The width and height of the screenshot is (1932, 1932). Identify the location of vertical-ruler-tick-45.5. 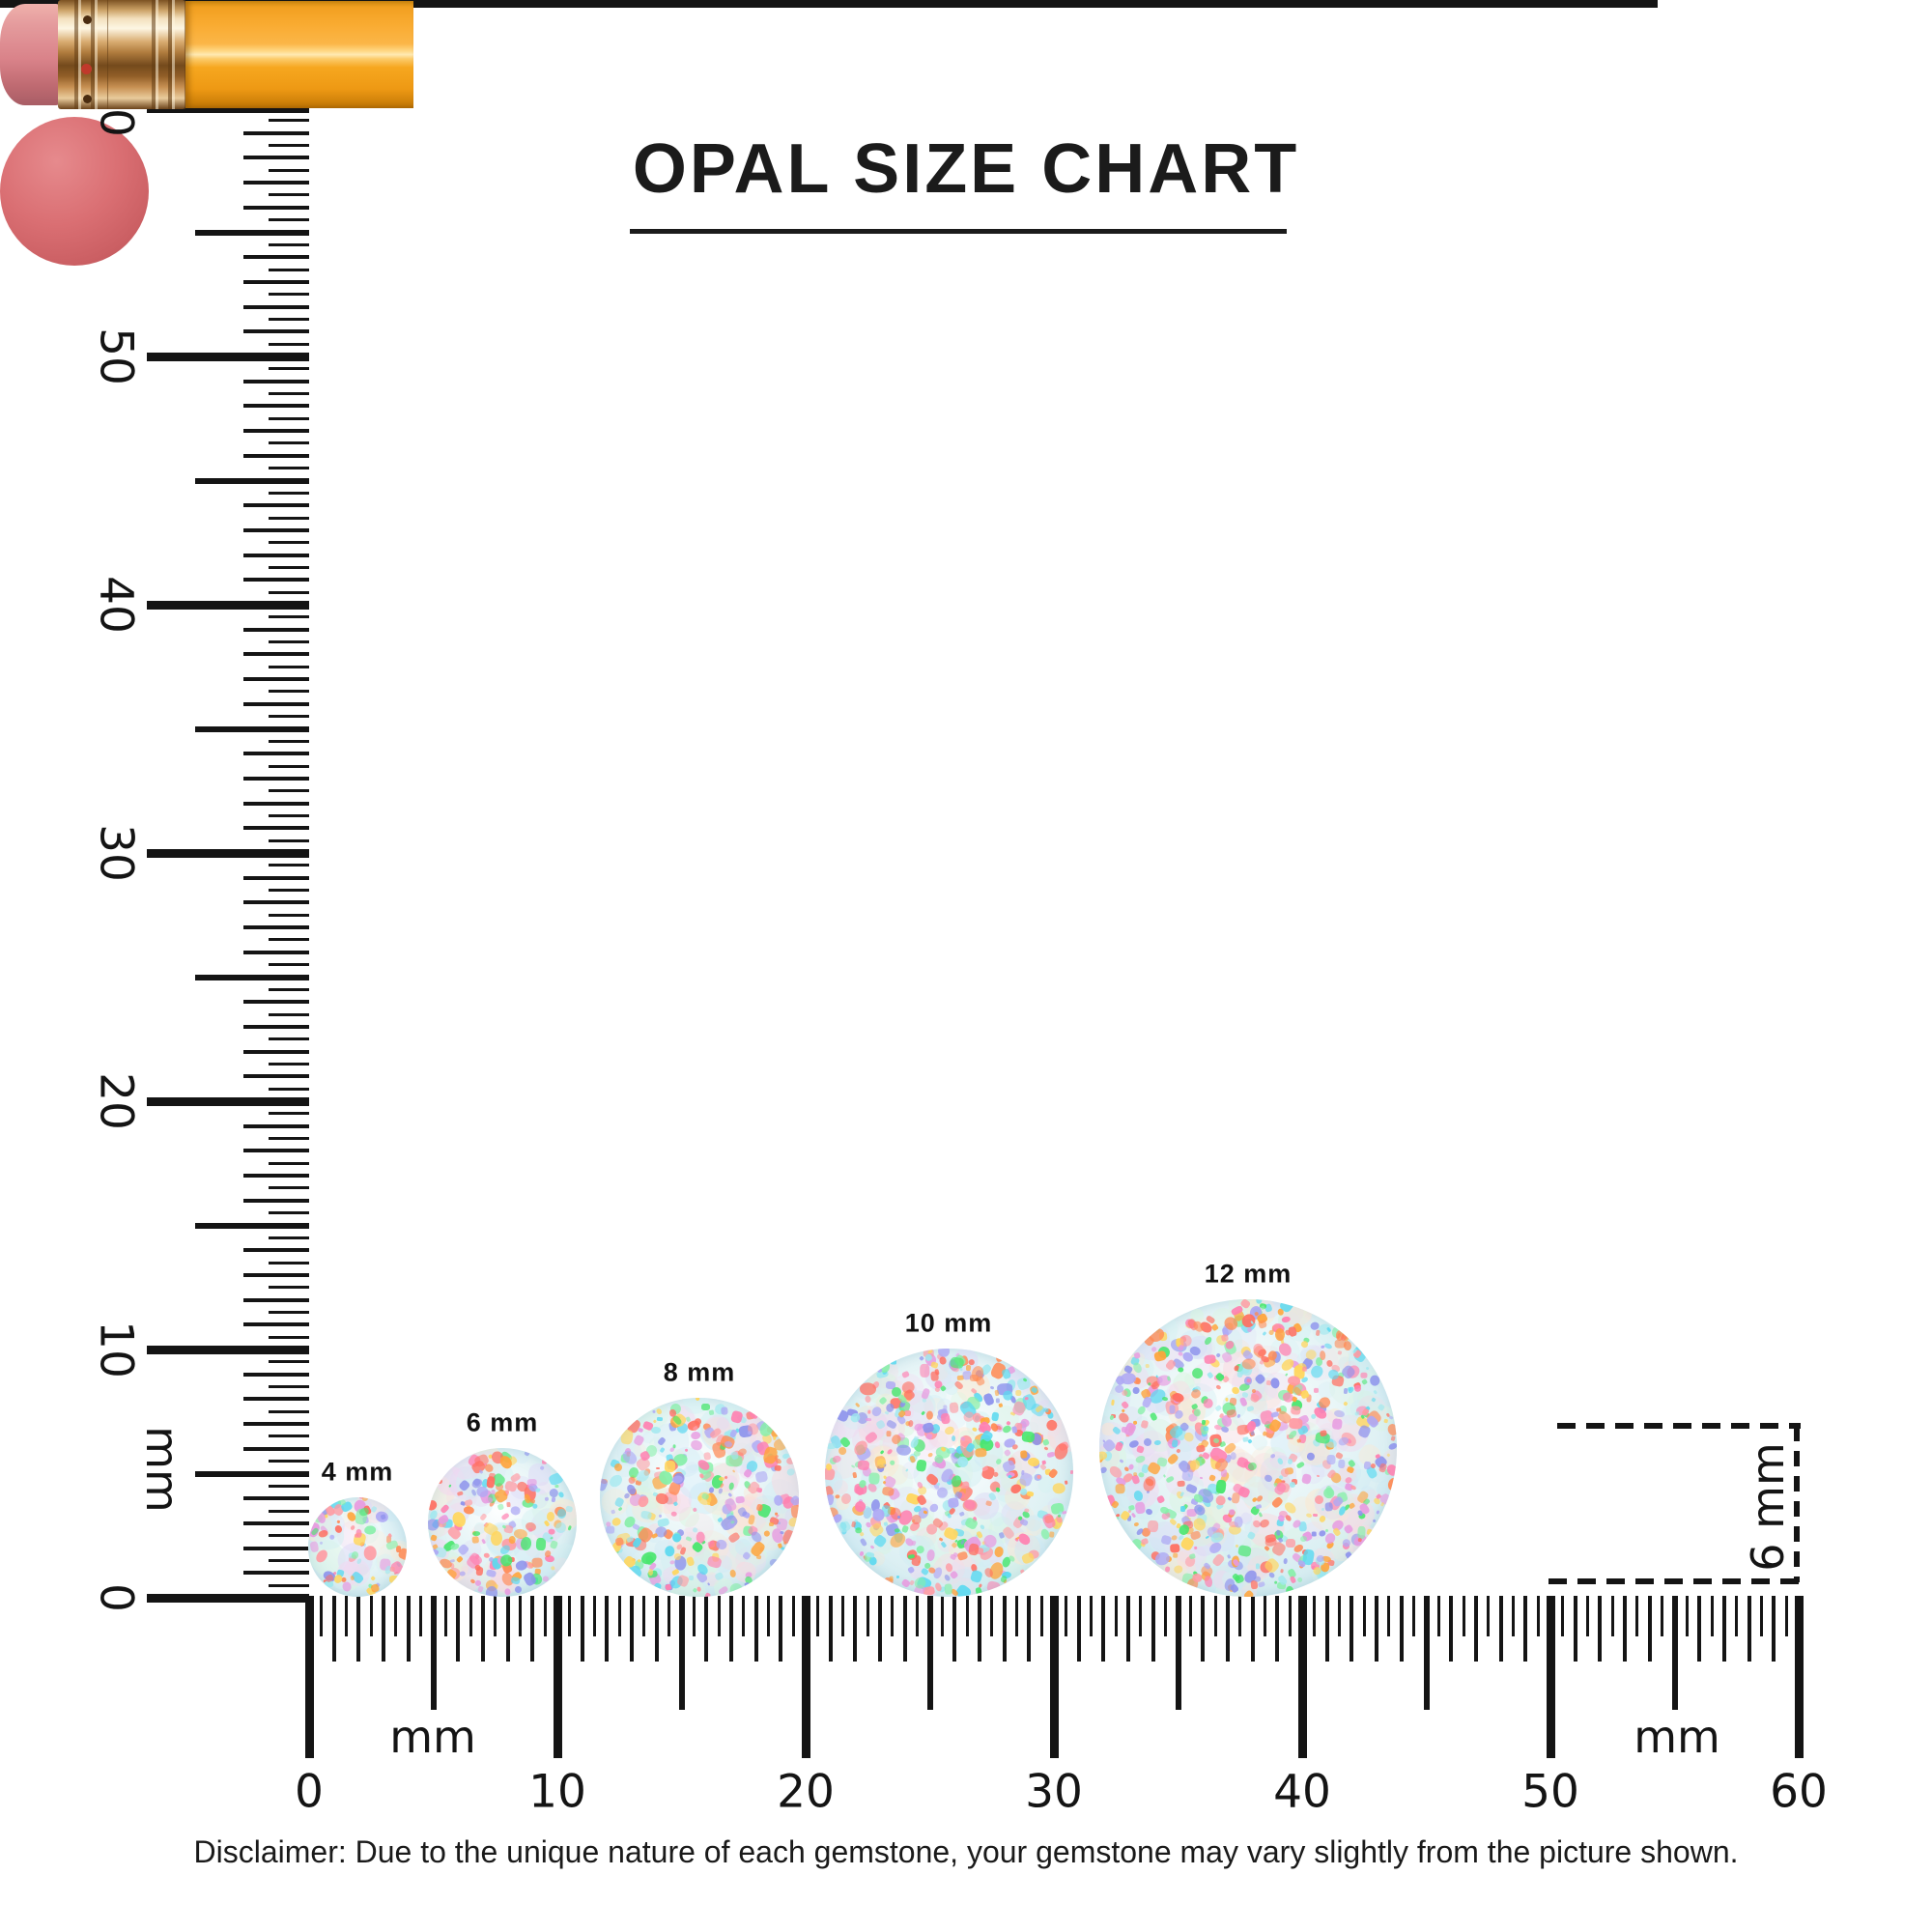
(289, 468).